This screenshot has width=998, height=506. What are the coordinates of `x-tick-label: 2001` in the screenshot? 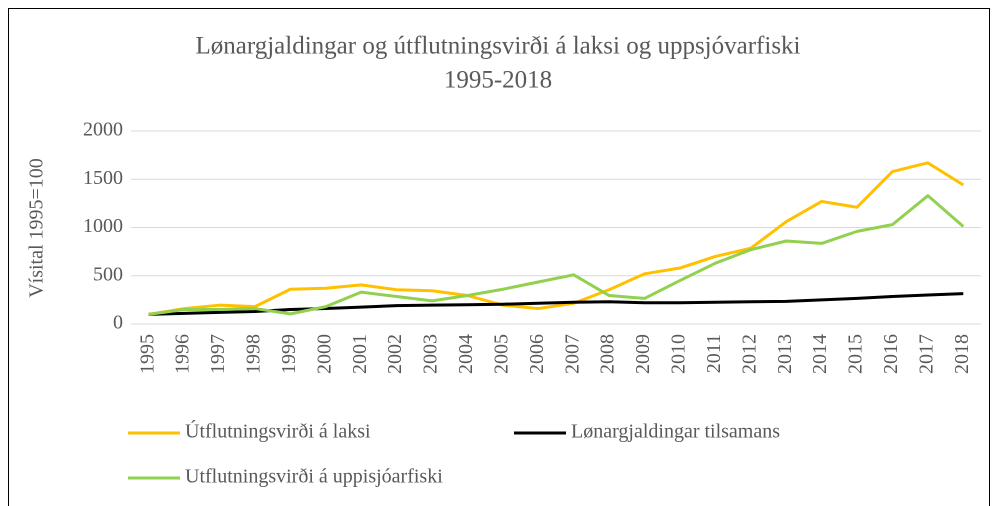 It's located at (360, 354).